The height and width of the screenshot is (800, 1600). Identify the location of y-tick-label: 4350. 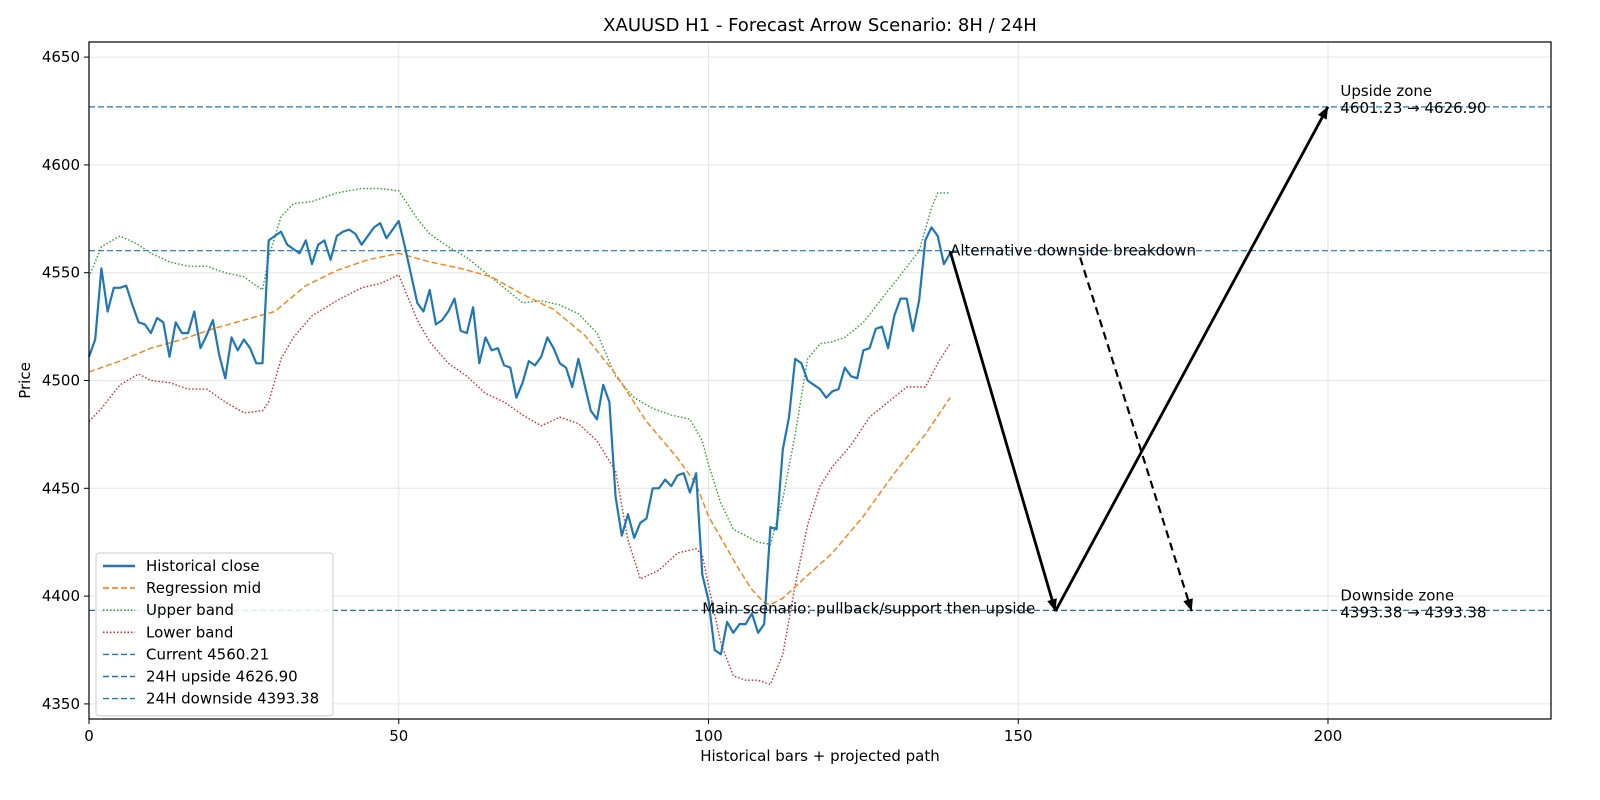
(61, 704).